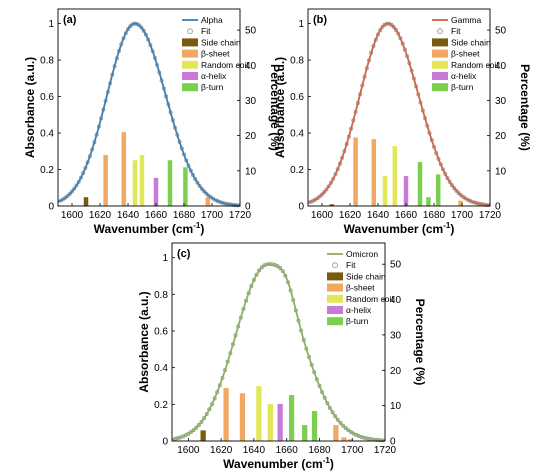  What do you see at coordinates (369, 299) in the screenshot?
I see `legend-label: Random coil` at bounding box center [369, 299].